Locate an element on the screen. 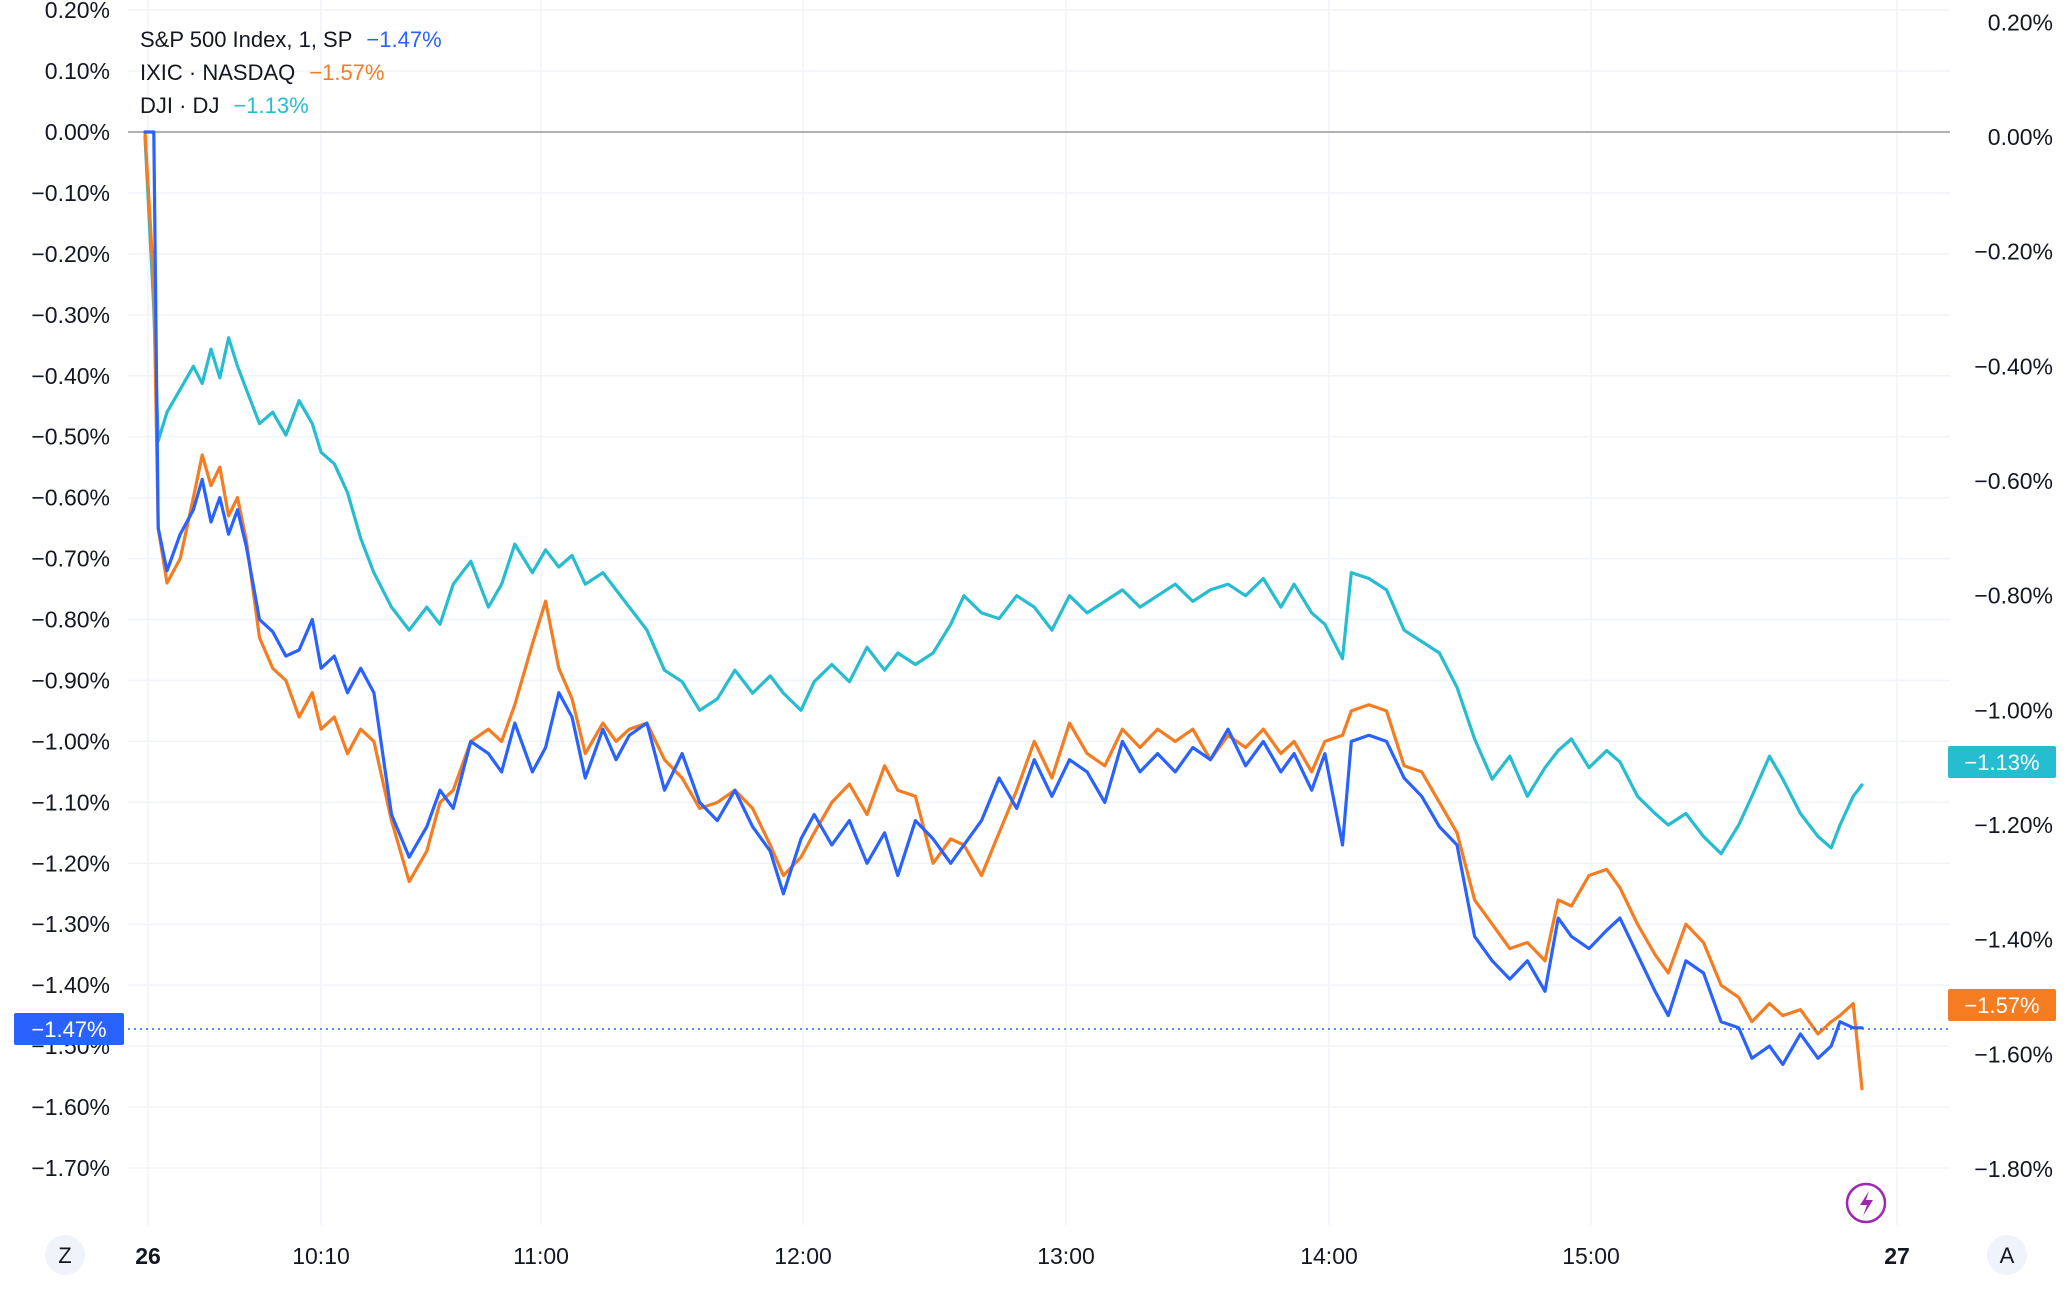 The width and height of the screenshot is (2070, 1290). dji-value-label-text: −1.13% is located at coordinates (2001, 762).